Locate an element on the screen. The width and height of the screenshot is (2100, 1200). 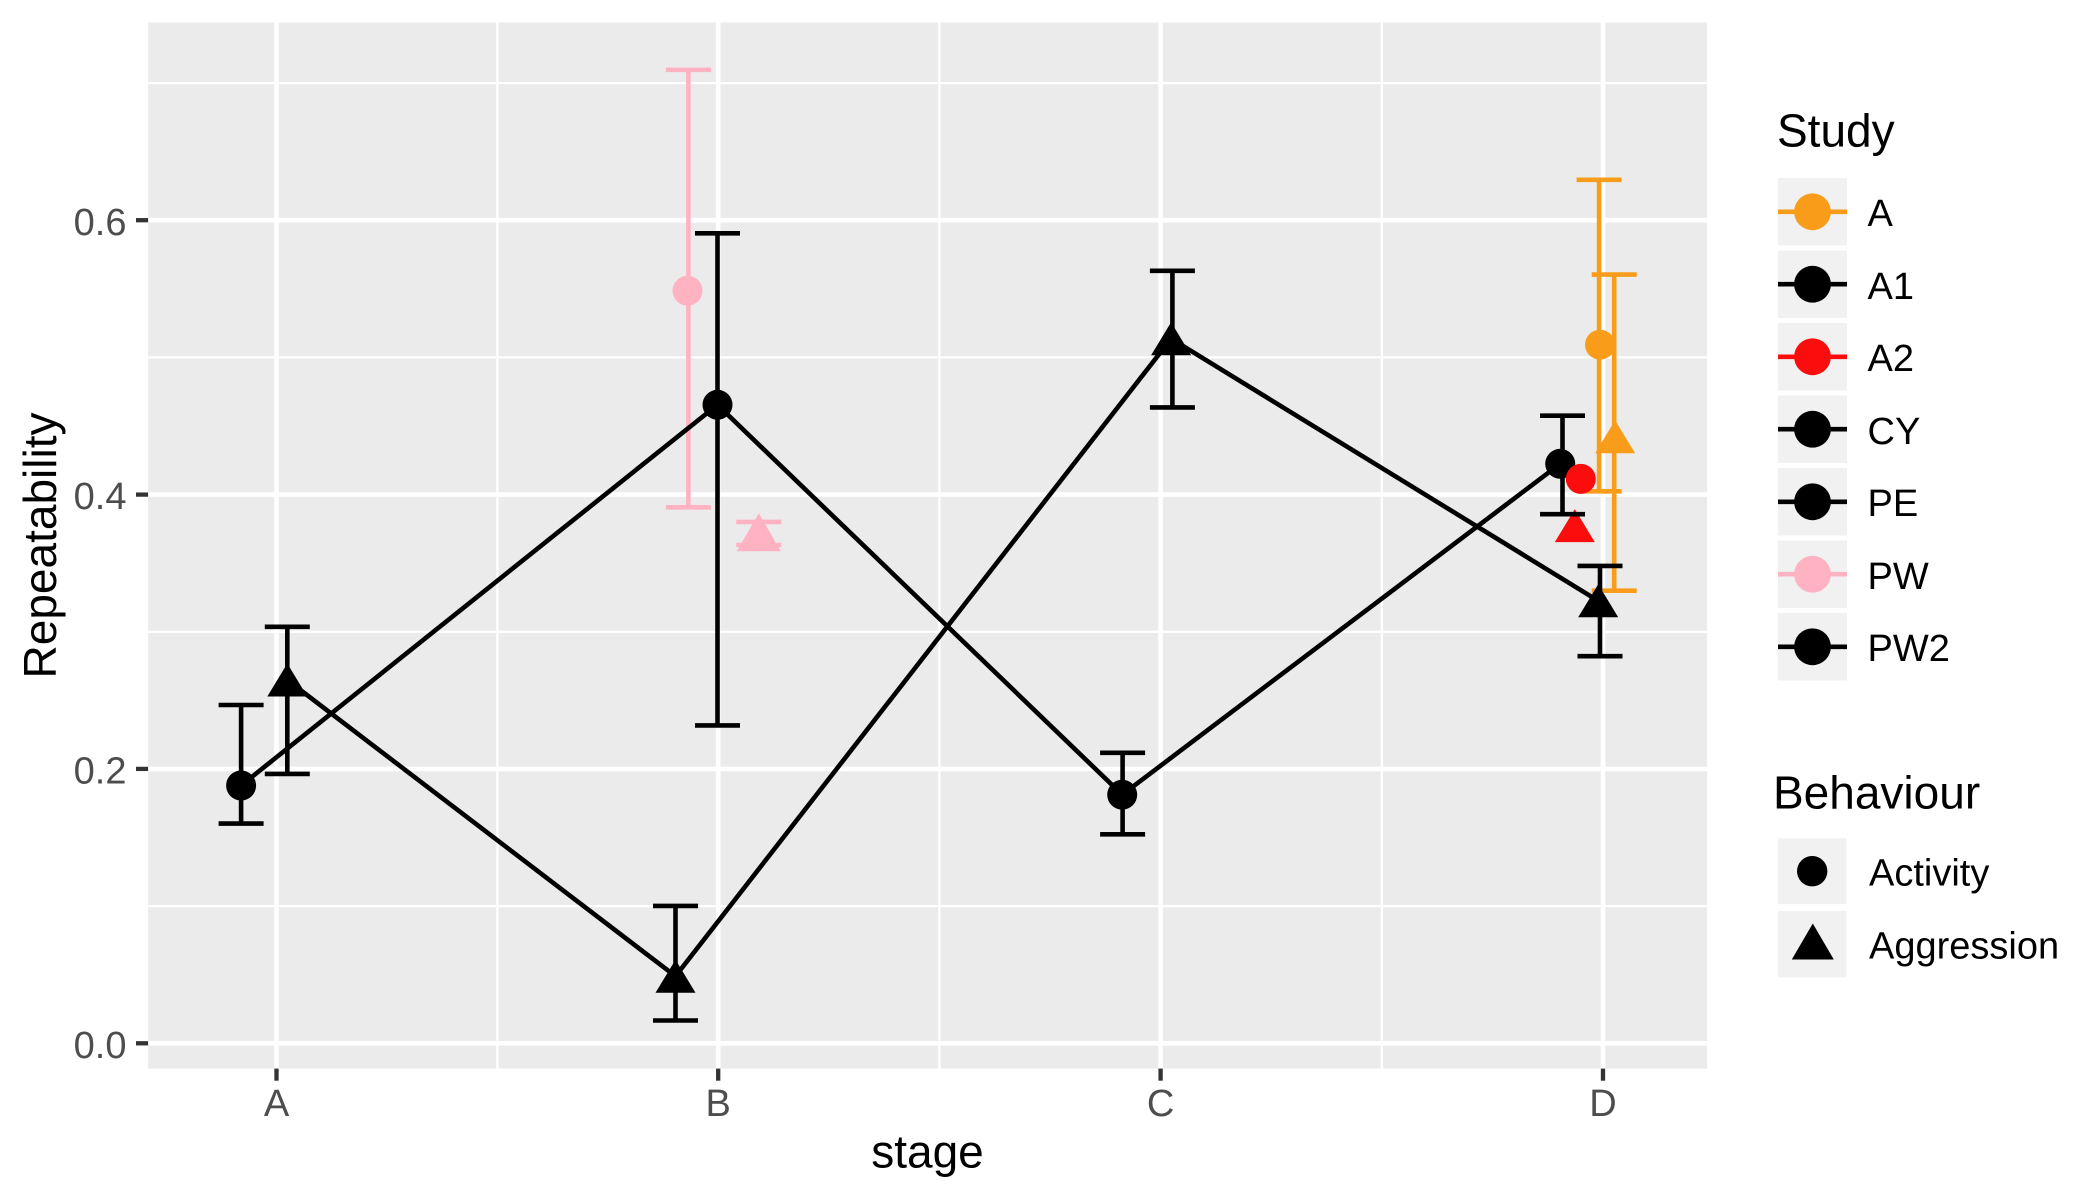
svg-text: Study is located at coordinates (1836, 131).